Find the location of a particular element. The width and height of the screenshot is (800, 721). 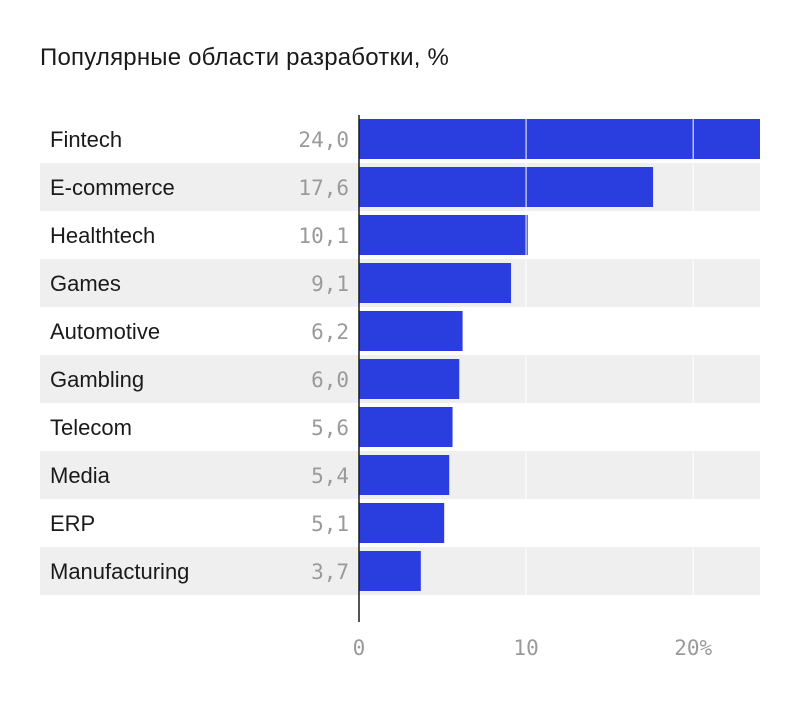

value-label: 10,1 is located at coordinates (323, 236).